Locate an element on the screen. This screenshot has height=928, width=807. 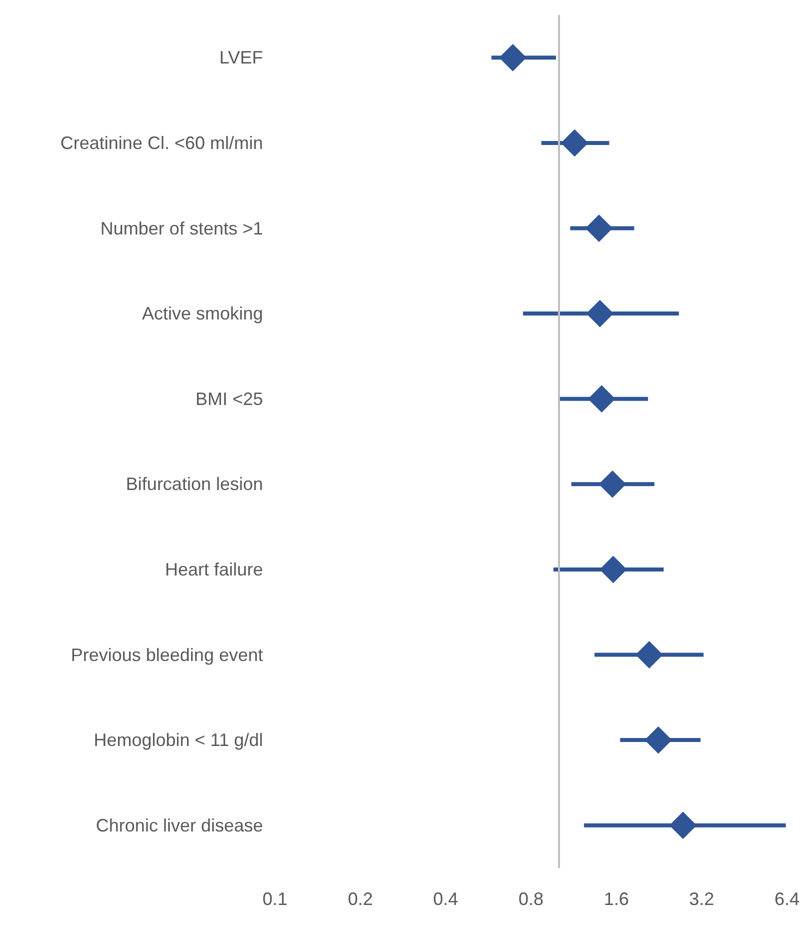
x-tick-label: 0.4 is located at coordinates (445, 899).